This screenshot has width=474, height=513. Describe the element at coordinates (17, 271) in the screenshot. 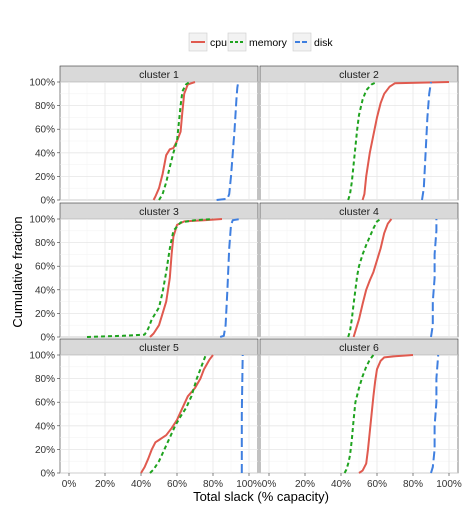

I see `y-axis-title: Cumulative fraction` at that location.